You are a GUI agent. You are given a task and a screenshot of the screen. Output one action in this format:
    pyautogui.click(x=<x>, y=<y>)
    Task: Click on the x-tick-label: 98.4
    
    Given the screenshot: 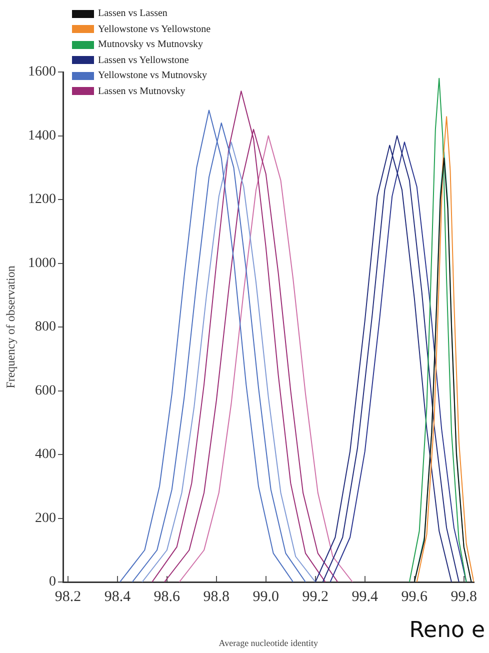 What is the action you would take?
    pyautogui.click(x=118, y=596)
    